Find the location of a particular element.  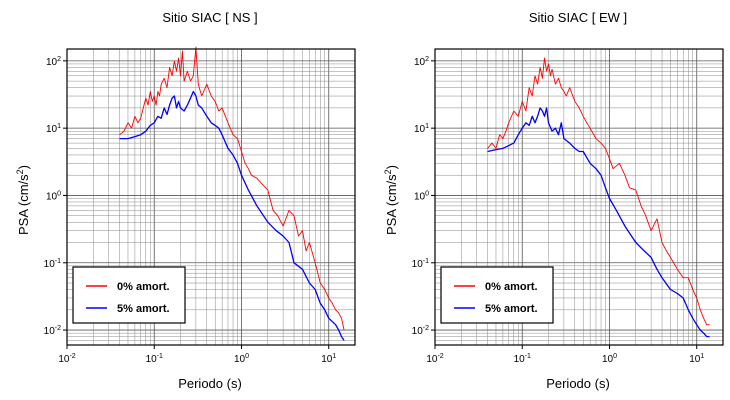

chart-title: Sitio SIAC [ NS ] is located at coordinates (209, 17).